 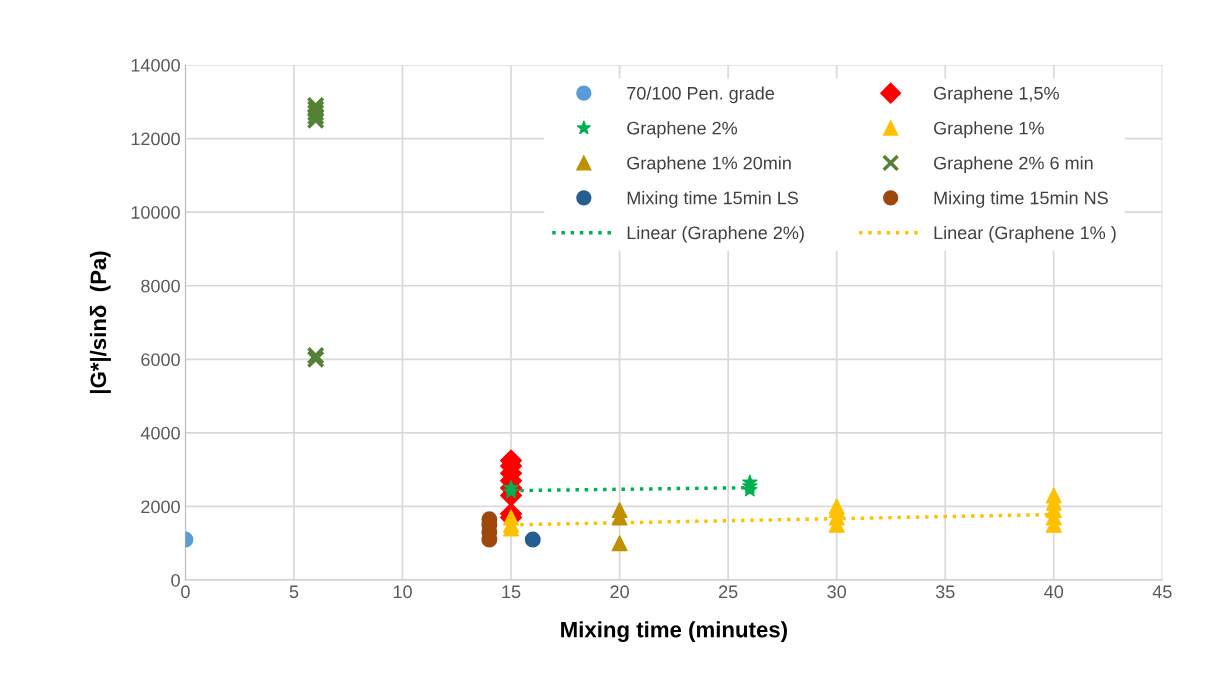 What do you see at coordinates (160, 286) in the screenshot?
I see `y-tick-label: 8000` at bounding box center [160, 286].